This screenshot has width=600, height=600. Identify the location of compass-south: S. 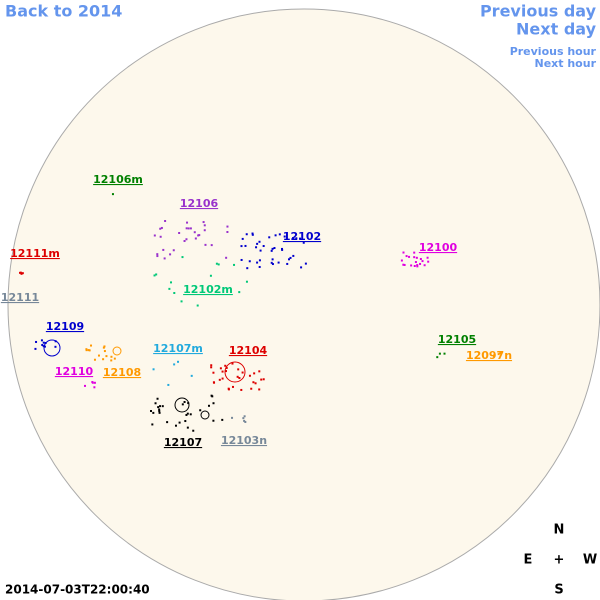
(558, 590).